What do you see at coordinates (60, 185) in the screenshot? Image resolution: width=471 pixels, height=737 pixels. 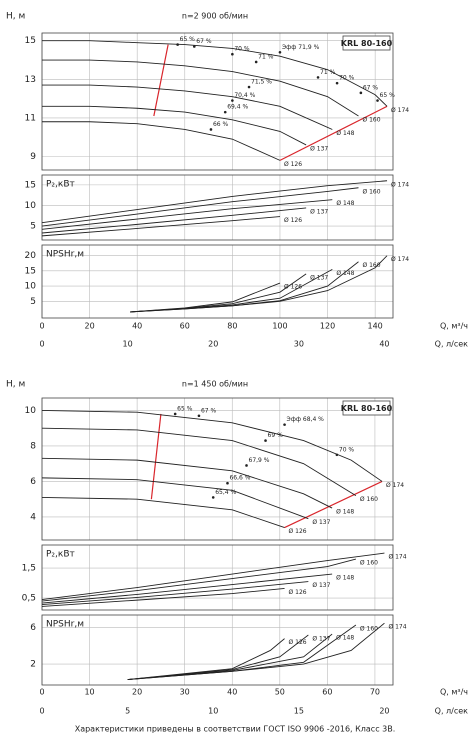 I see `y-axis-label: P₂,кВт` at bounding box center [60, 185].